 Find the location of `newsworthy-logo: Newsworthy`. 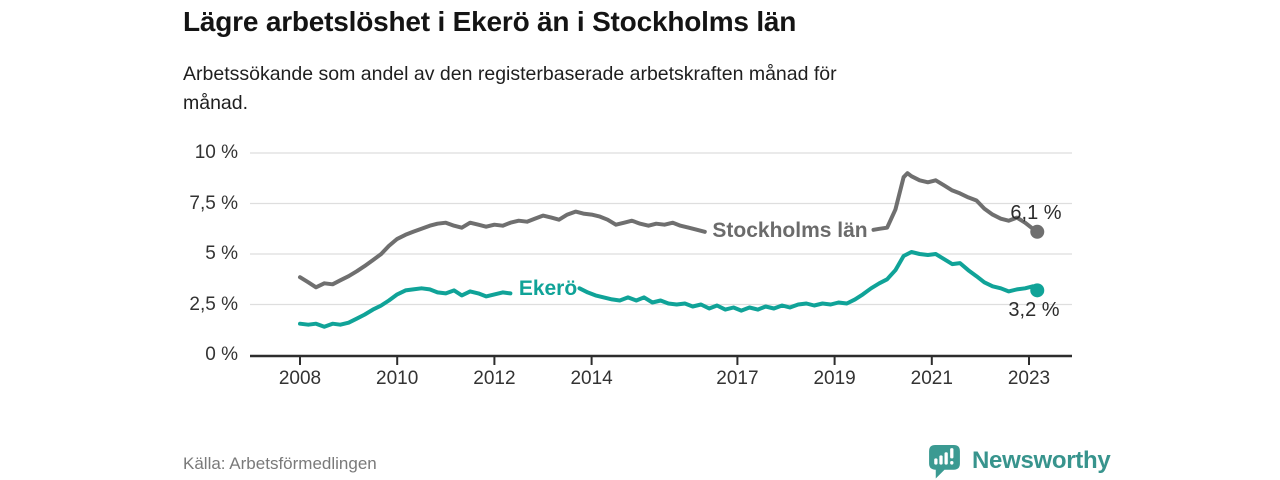

newsworthy-logo: Newsworthy is located at coordinates (1018, 461).